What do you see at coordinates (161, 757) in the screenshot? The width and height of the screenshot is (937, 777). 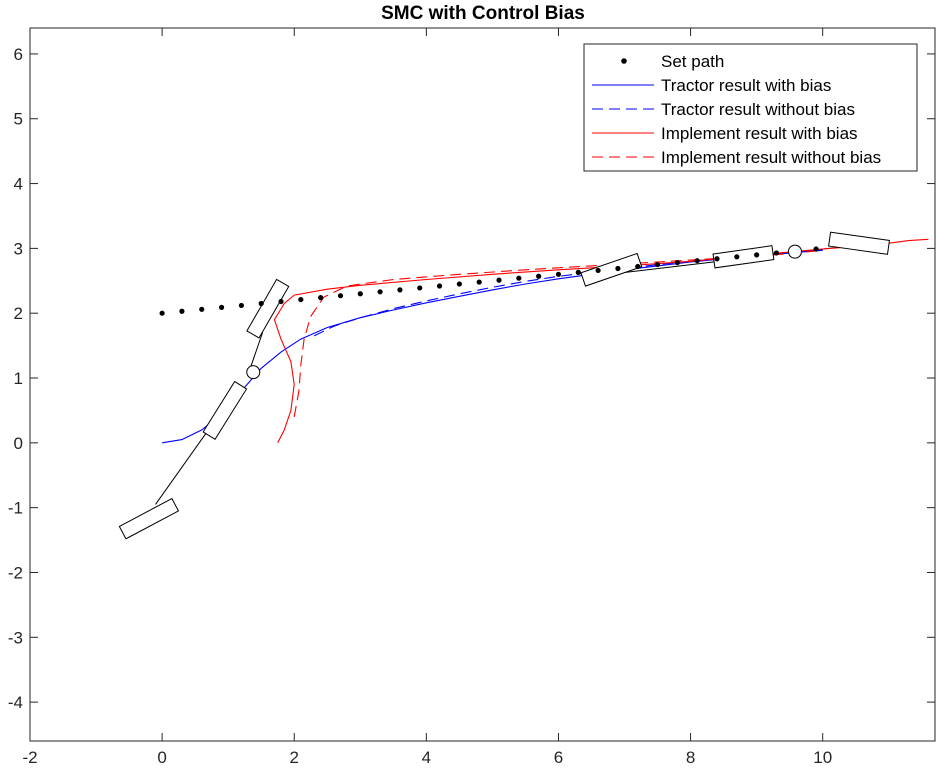 I see `x-tick-label-1: 0` at bounding box center [161, 757].